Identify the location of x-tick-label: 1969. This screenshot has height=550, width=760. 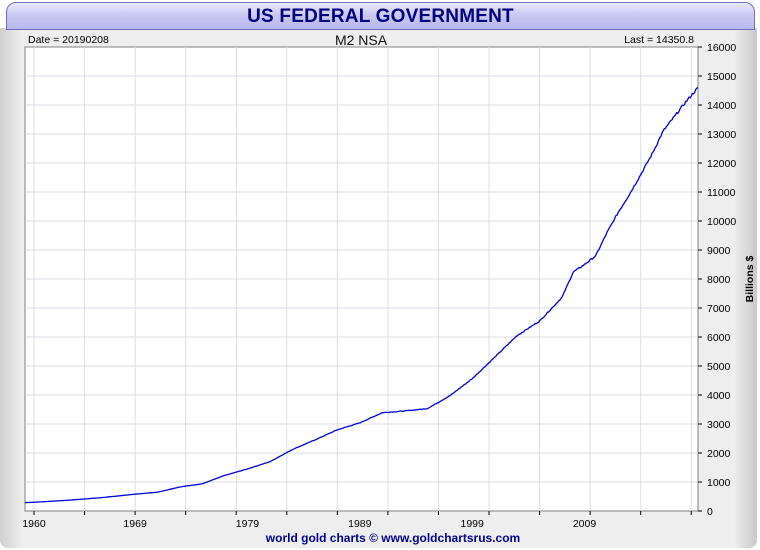
(135, 524).